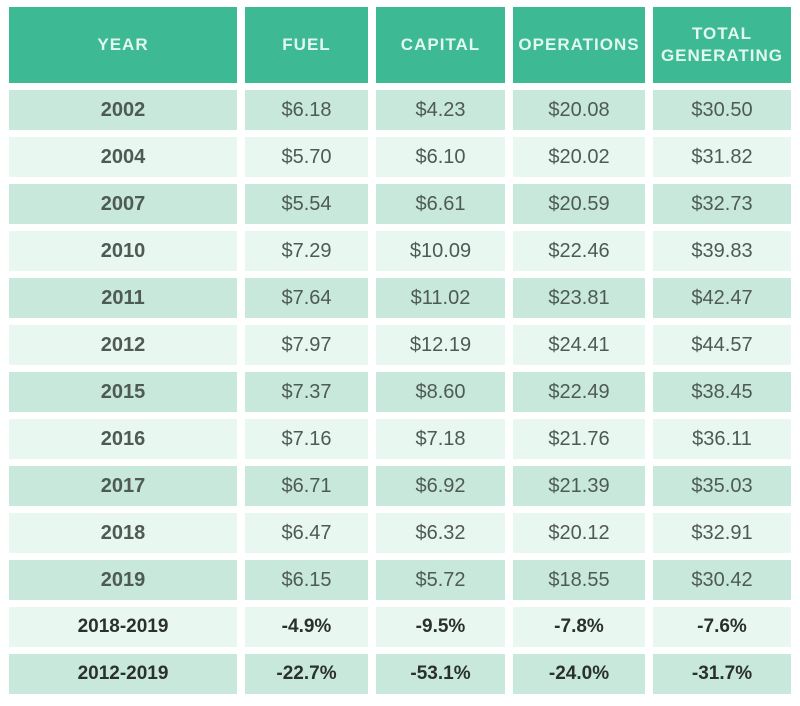 This screenshot has height=706, width=800. Describe the element at coordinates (440, 45) in the screenshot. I see `column-header-capital: CAPITAL` at that location.